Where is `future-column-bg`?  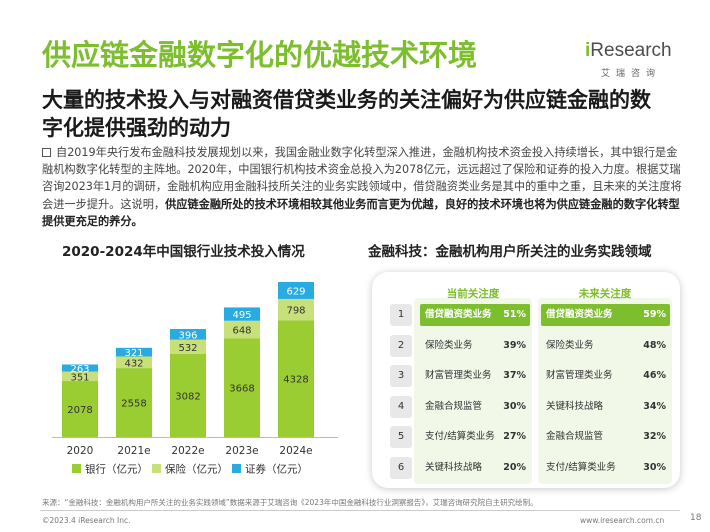
future-column-bg is located at coordinates (605, 391).